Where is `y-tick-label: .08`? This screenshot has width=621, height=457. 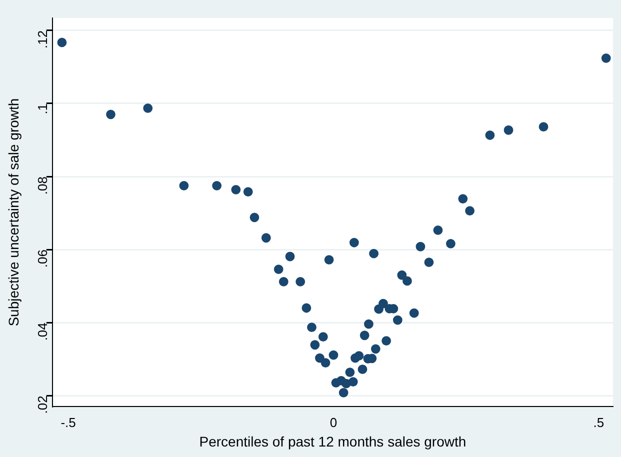 y-tick-label: .08 is located at coordinates (42, 185).